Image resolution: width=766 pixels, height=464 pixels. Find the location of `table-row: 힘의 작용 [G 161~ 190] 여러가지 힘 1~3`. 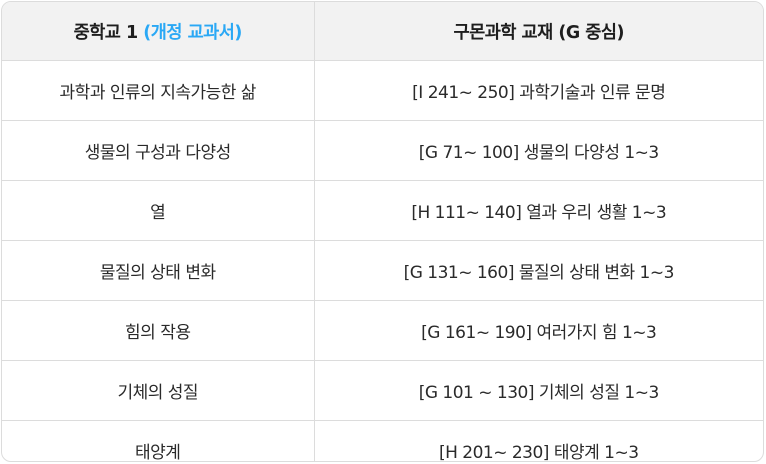

table-row: 힘의 작용 [G 161~ 190] 여러가지 힘 1~3 is located at coordinates (382, 330).